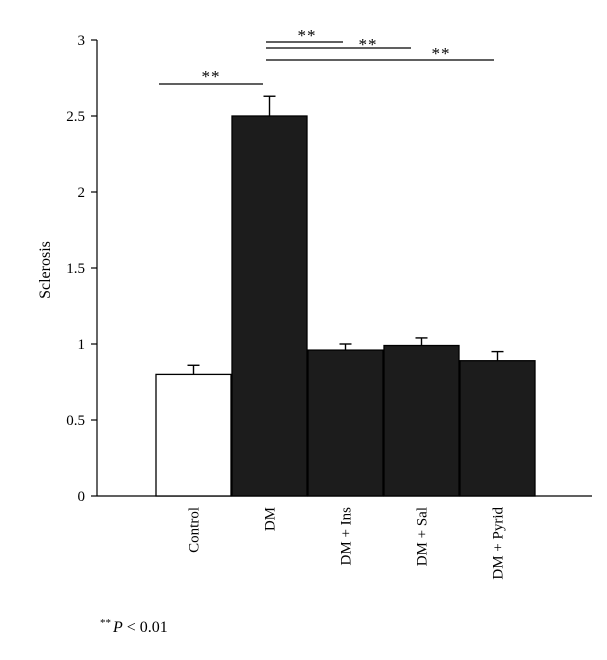  Describe the element at coordinates (82, 193) in the screenshot. I see `y-tick-label: 2` at that location.